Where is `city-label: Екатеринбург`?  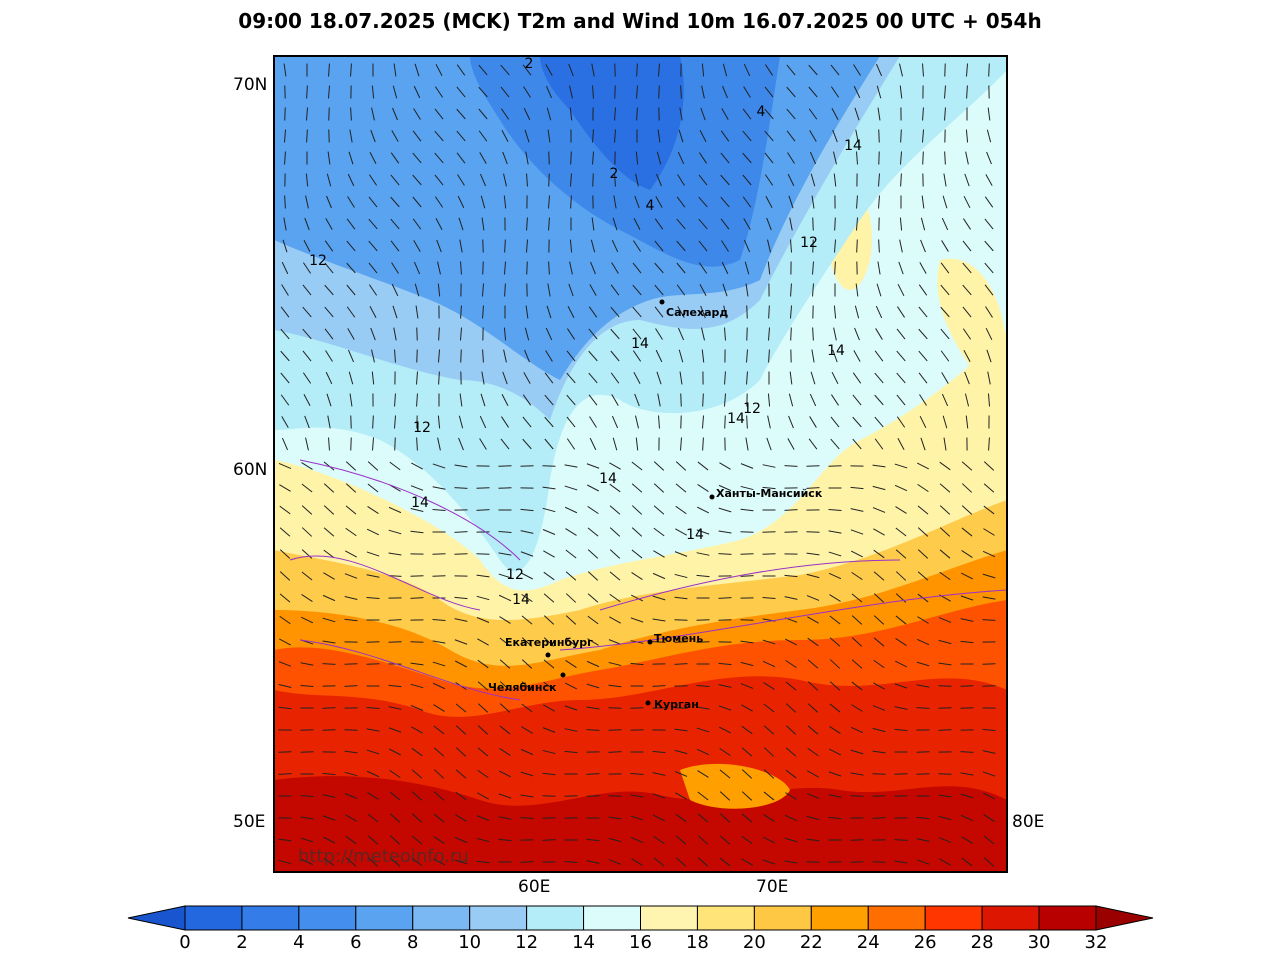
city-label: Екатеринбург is located at coordinates (549, 642).